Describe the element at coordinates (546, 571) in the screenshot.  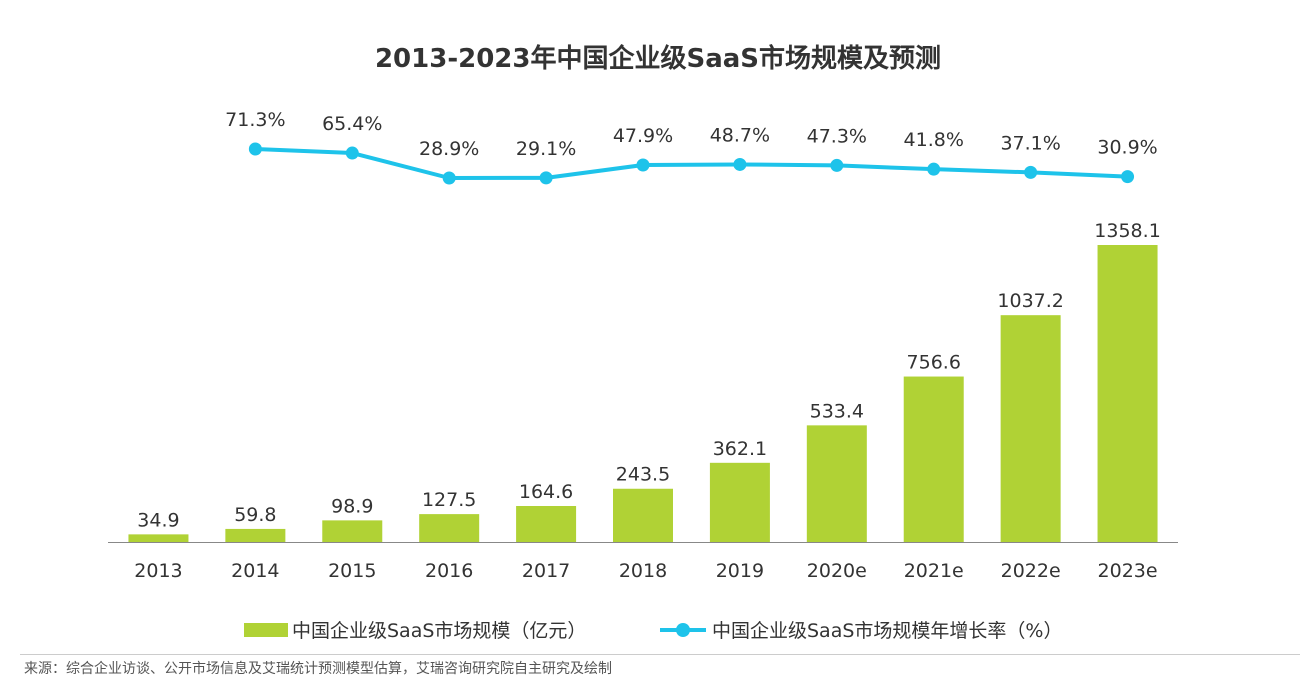
I see `x-tick-label: 2017` at that location.